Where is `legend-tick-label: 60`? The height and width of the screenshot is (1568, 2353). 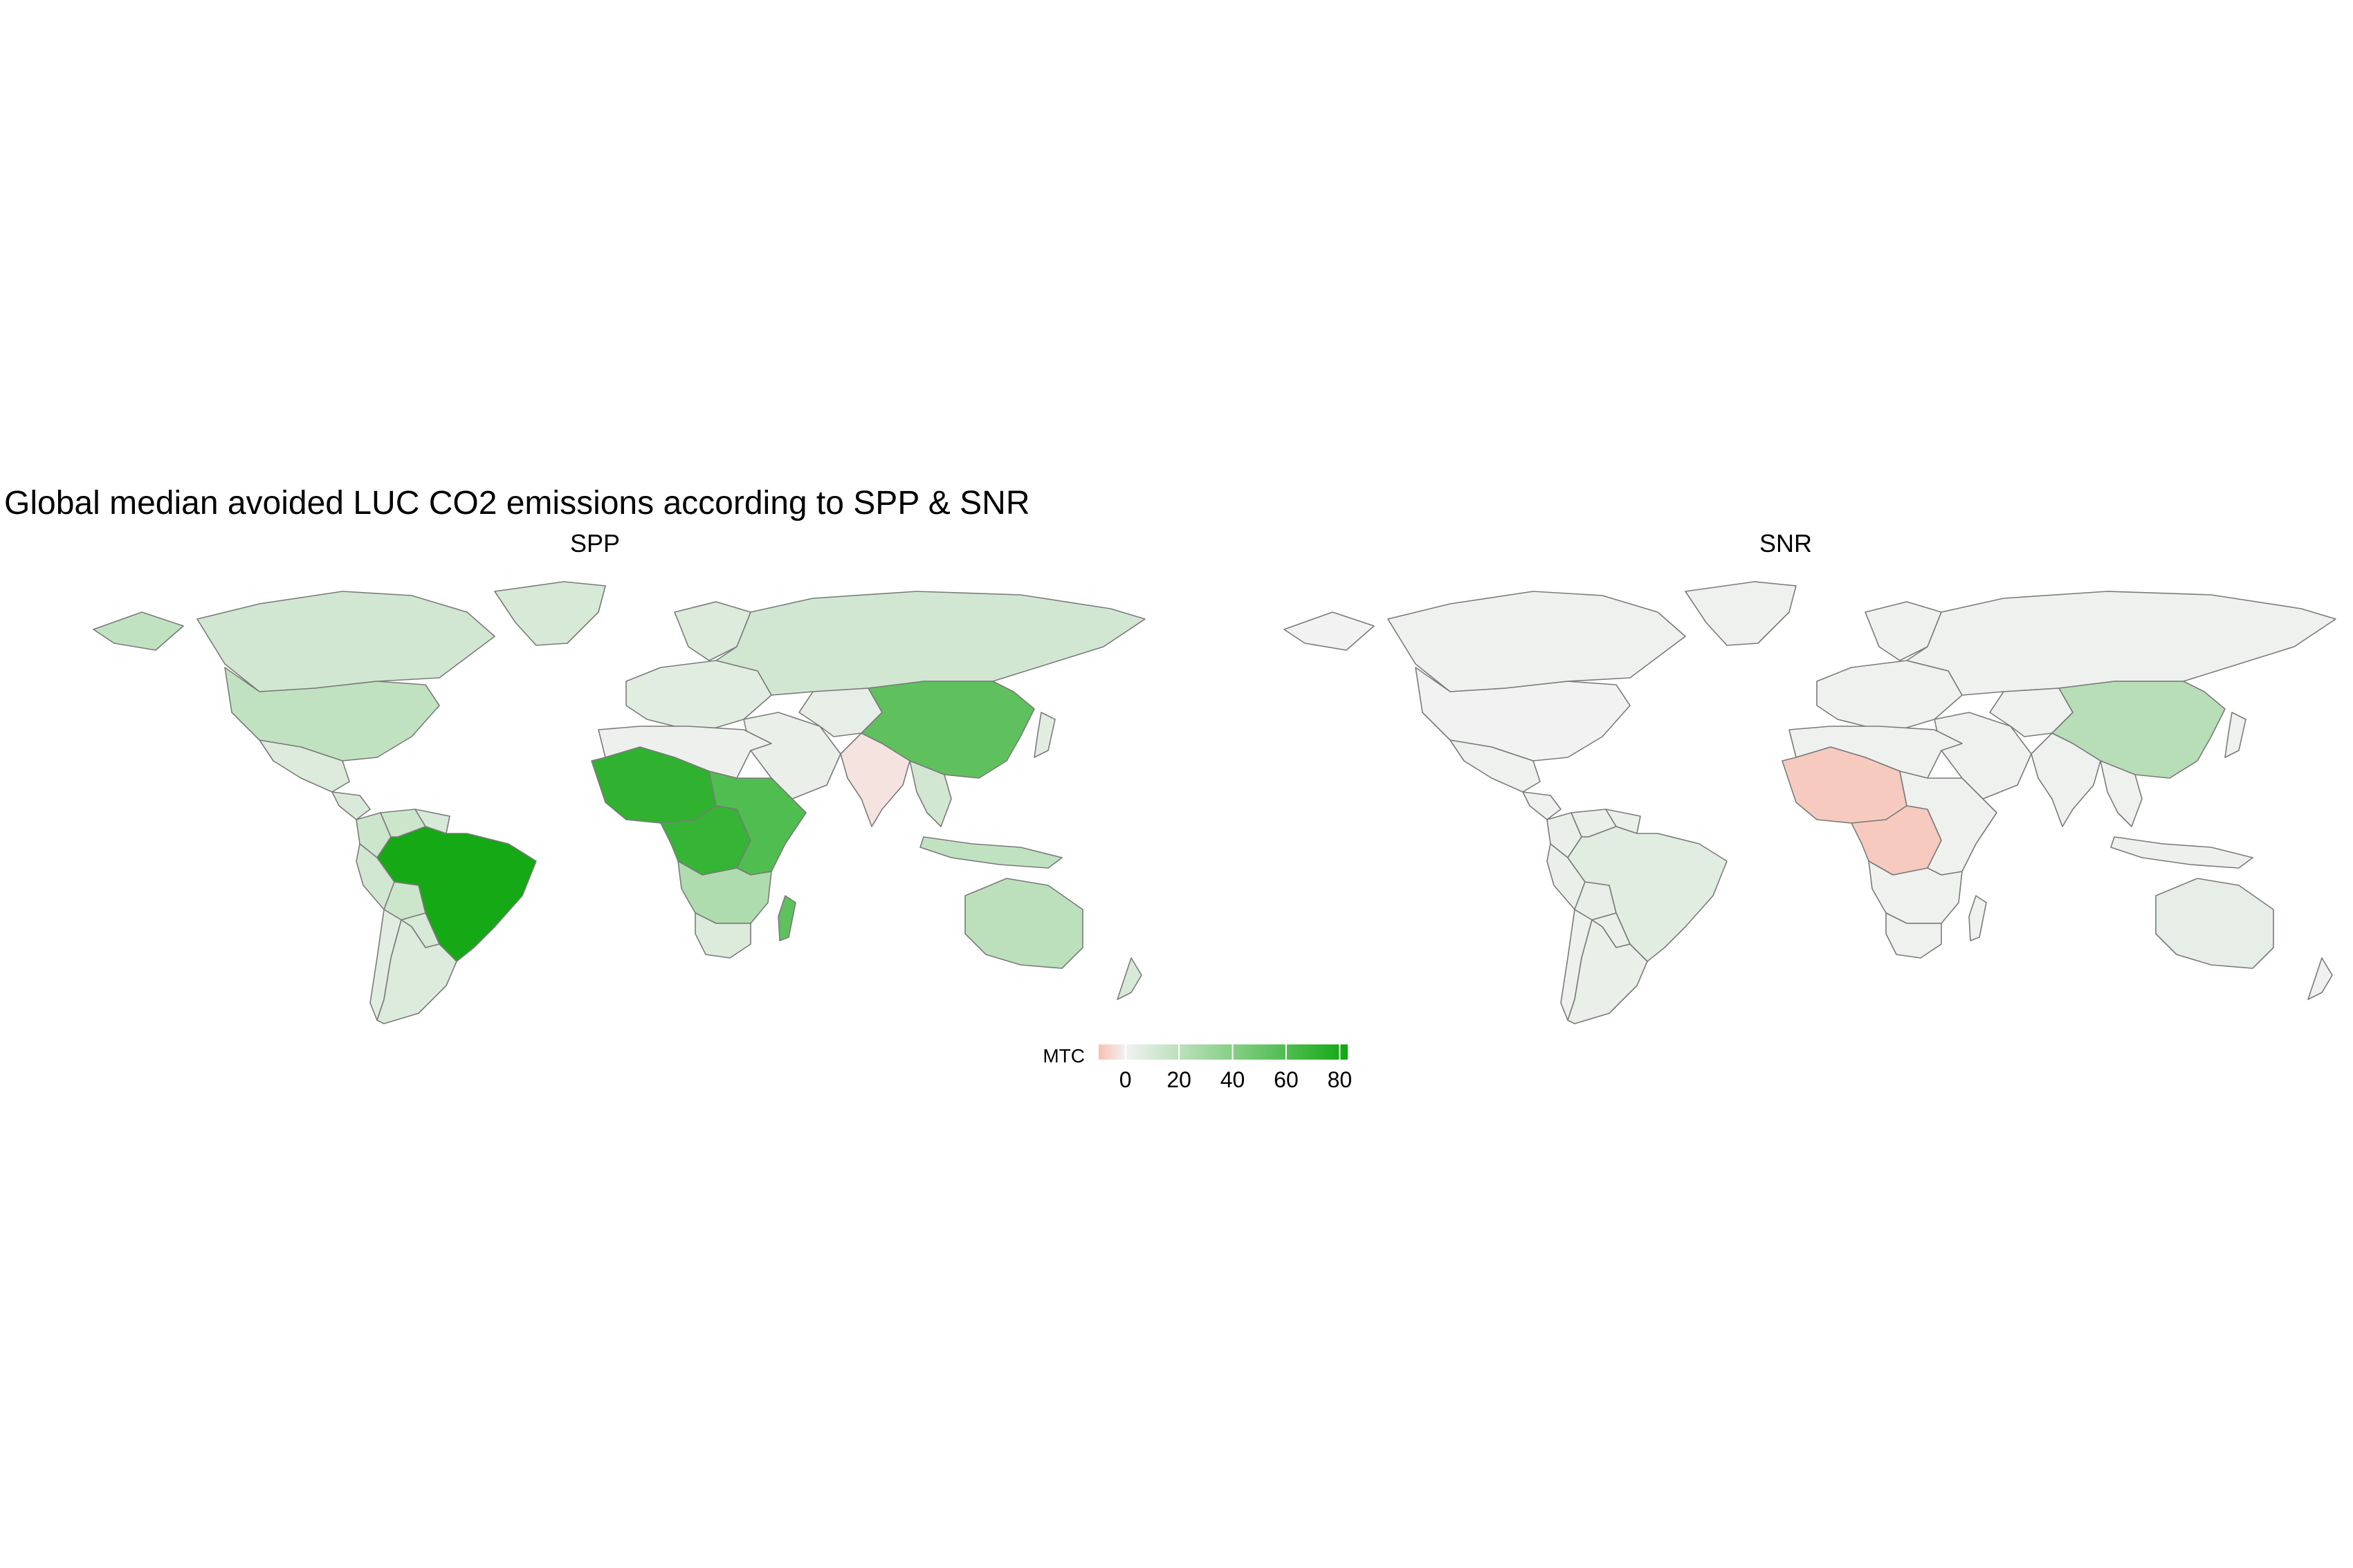 legend-tick-label: 60 is located at coordinates (1286, 1079).